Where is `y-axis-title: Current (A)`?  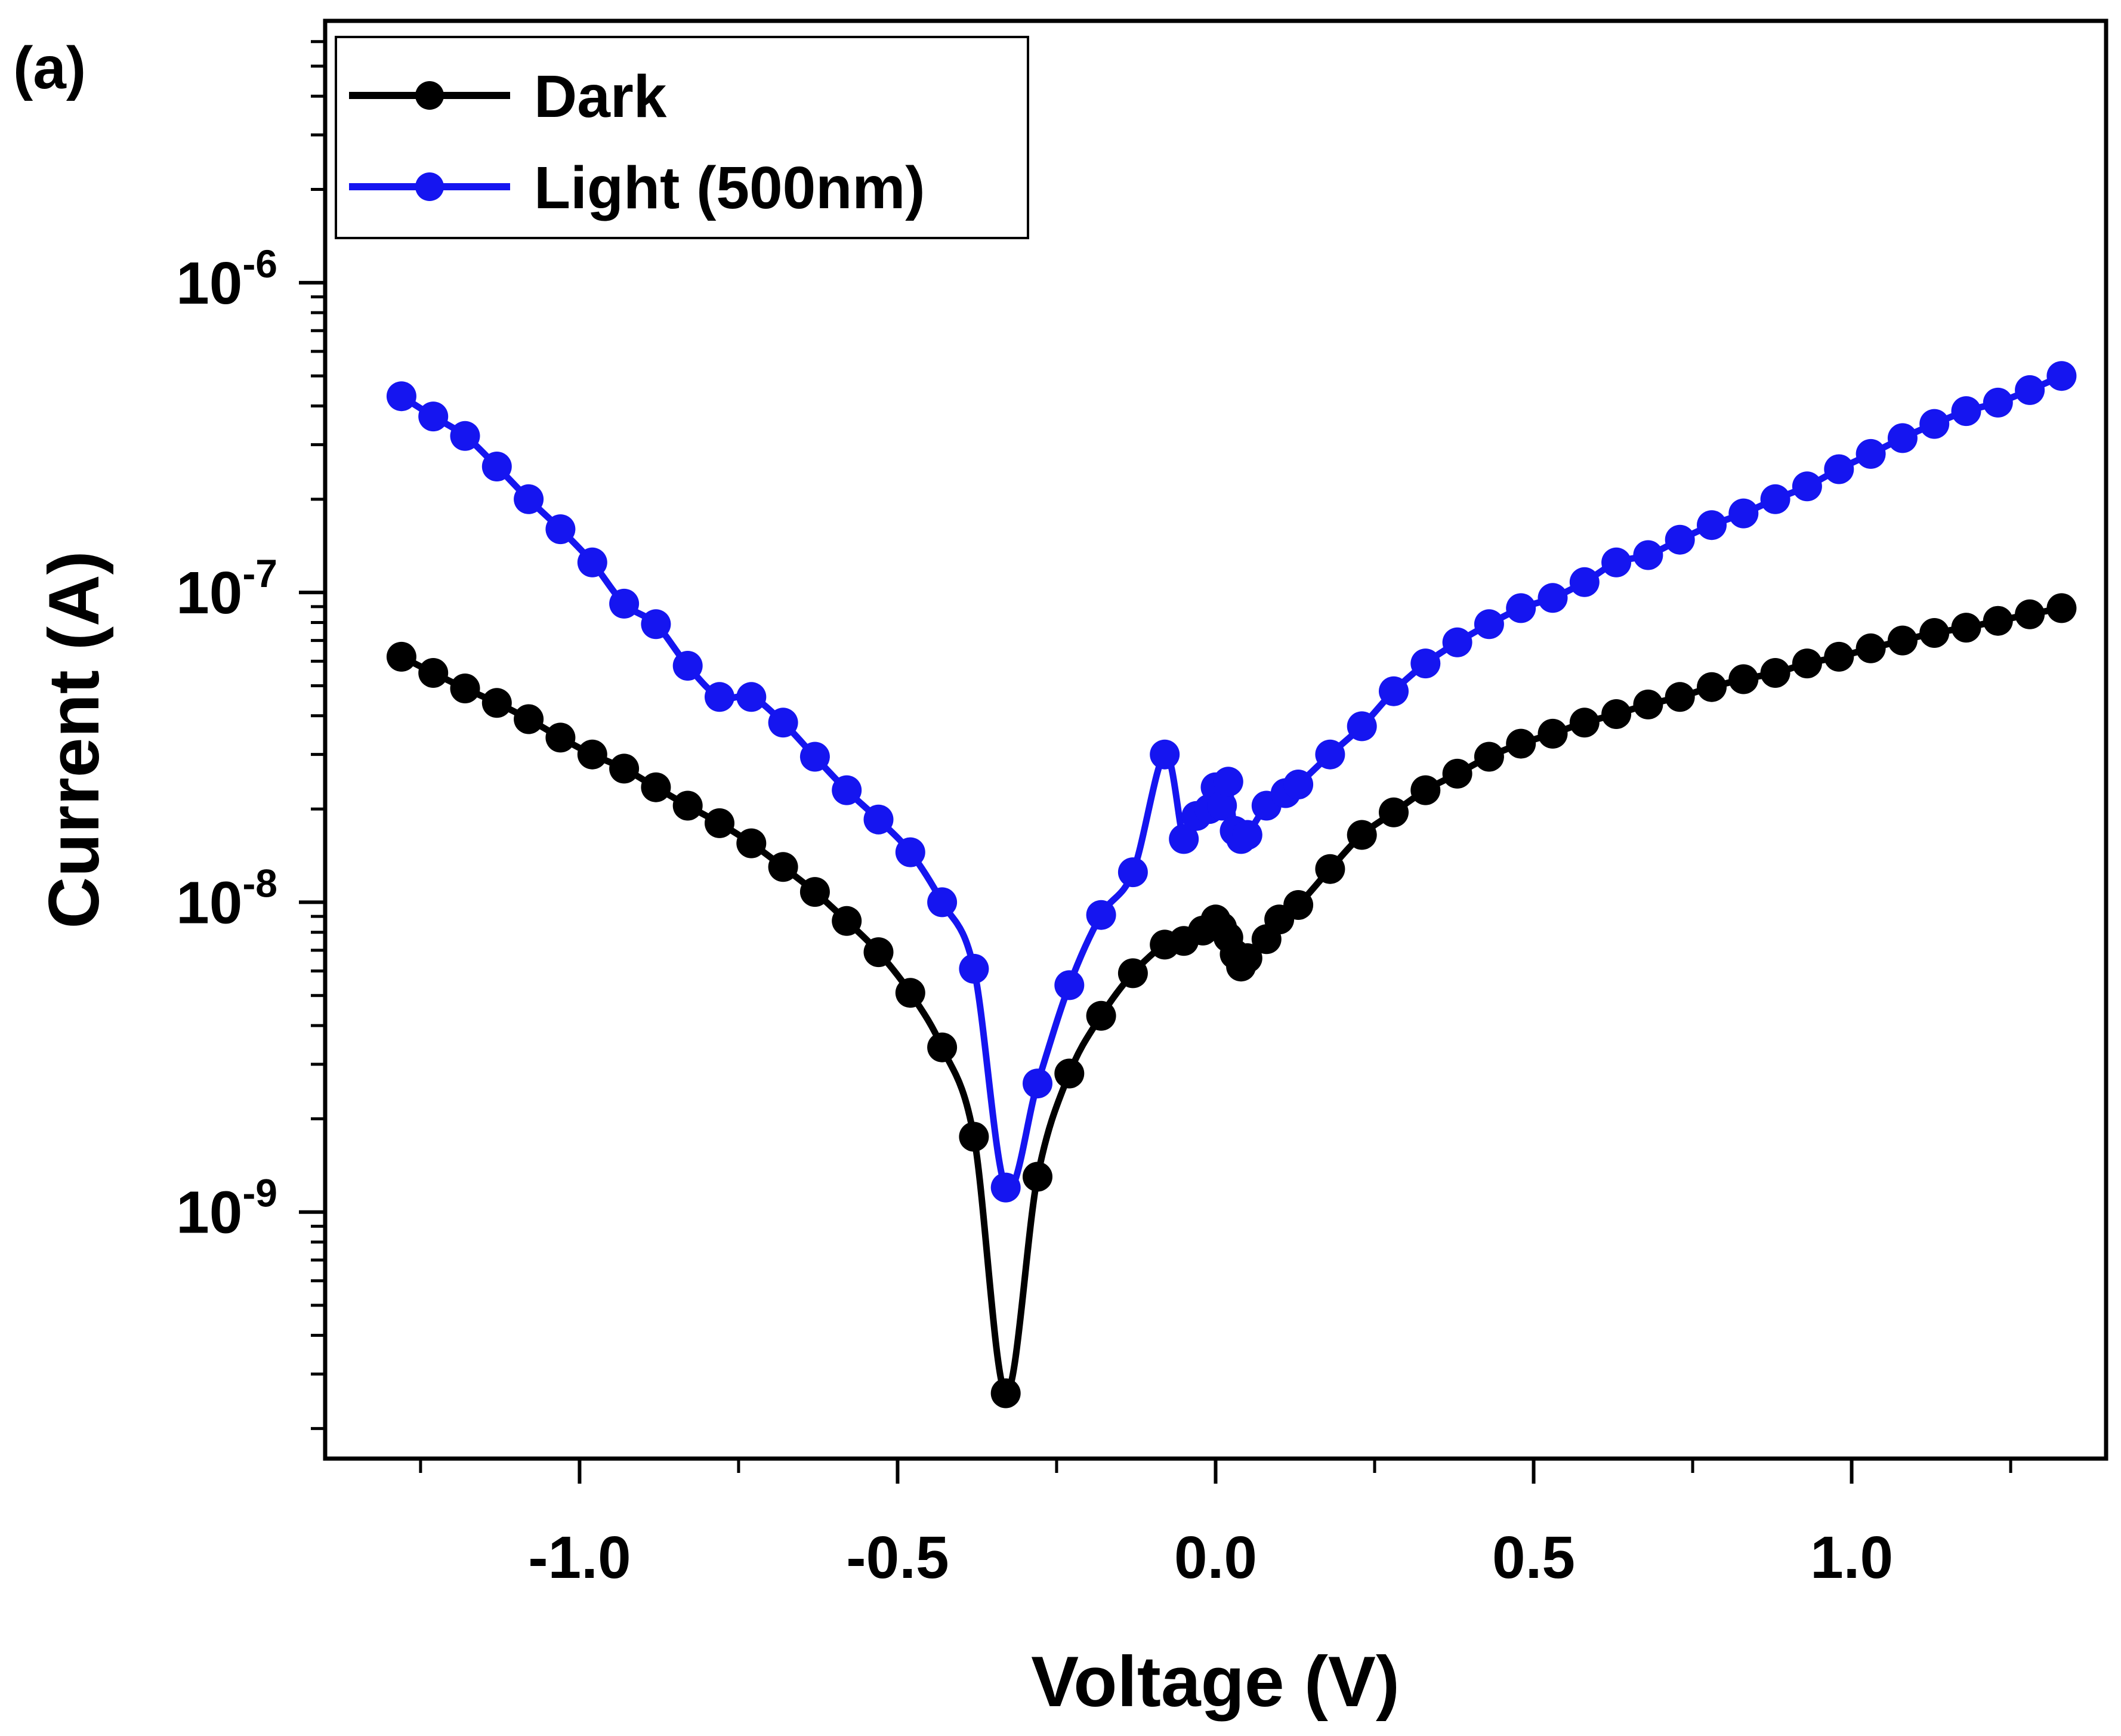
y-axis-title: Current (A) is located at coordinates (74, 740).